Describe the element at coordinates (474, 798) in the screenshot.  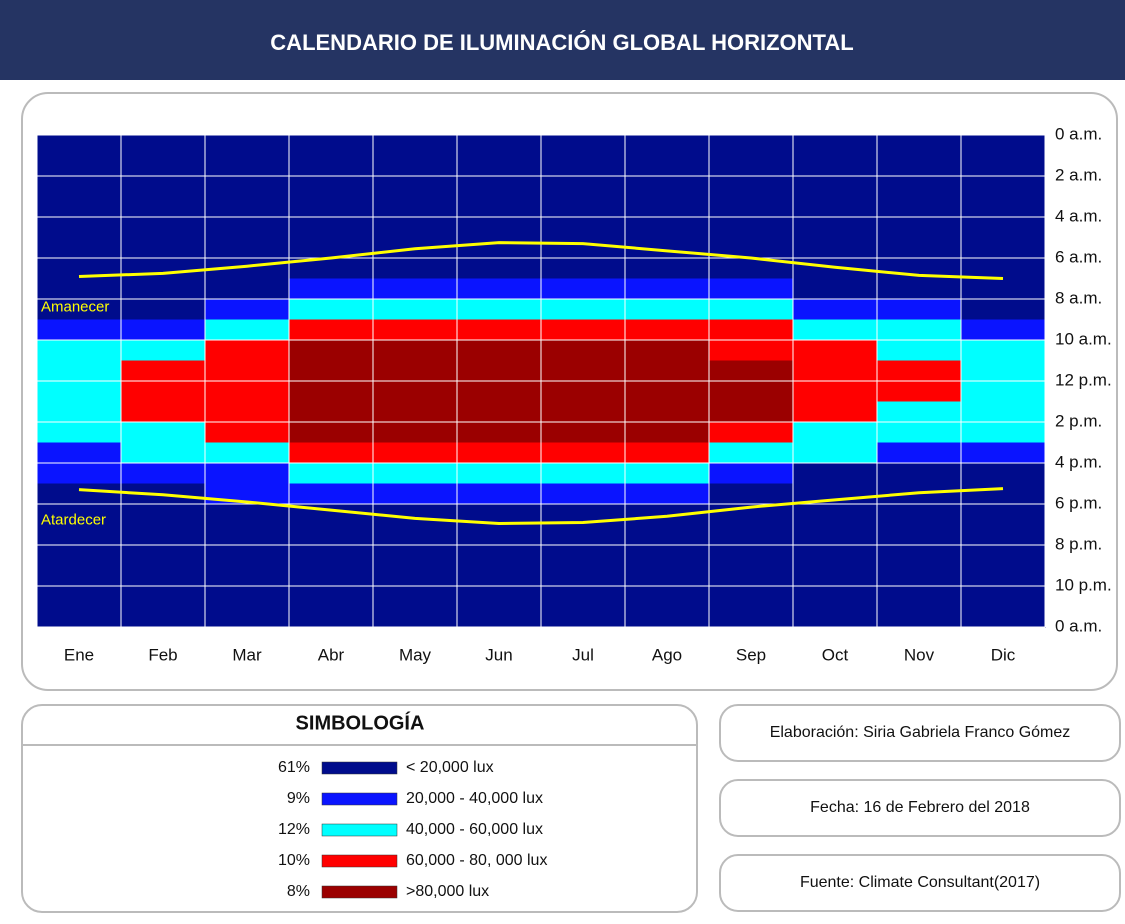
I see `legend-label: 20,000 - 40,000 lux` at that location.